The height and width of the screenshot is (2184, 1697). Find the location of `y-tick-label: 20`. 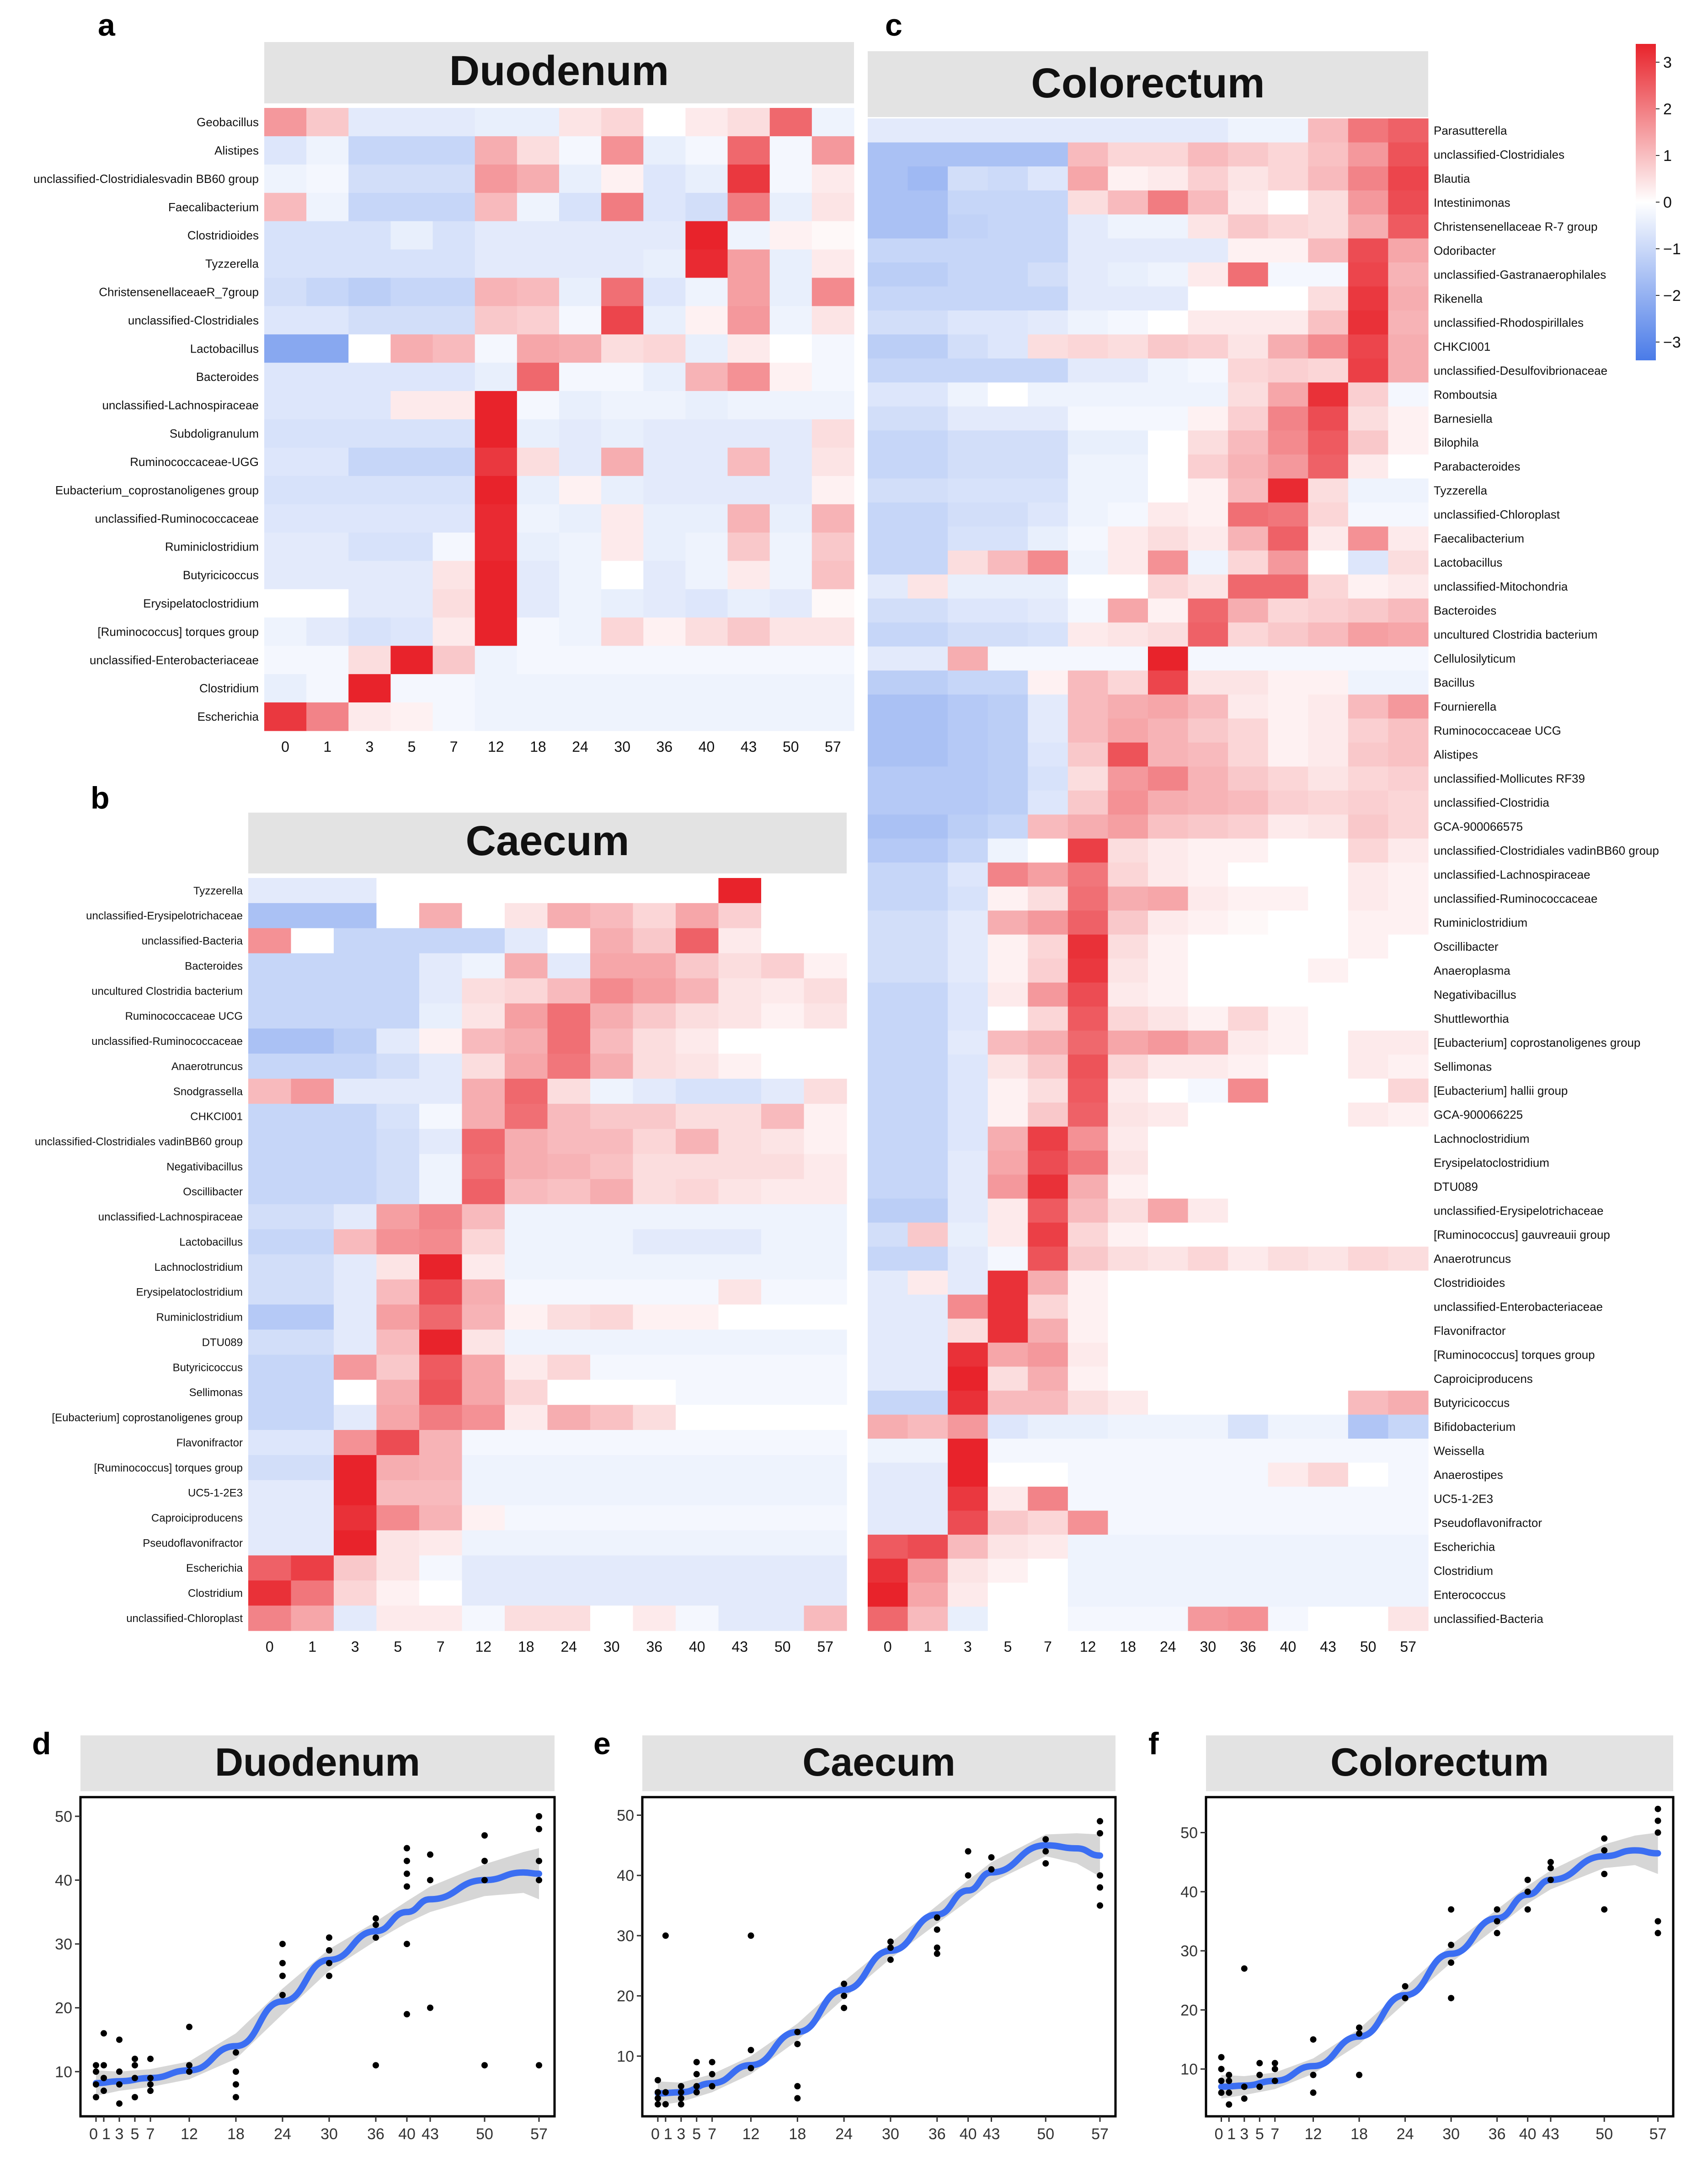

y-tick-label: 20 is located at coordinates (1189, 2010).